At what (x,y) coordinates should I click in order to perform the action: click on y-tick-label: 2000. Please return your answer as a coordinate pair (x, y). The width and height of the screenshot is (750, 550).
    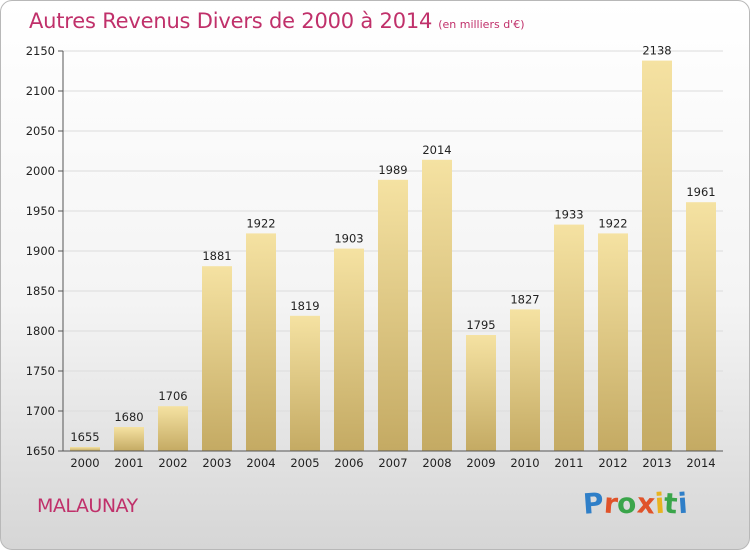
    Looking at the image, I should click on (40, 171).